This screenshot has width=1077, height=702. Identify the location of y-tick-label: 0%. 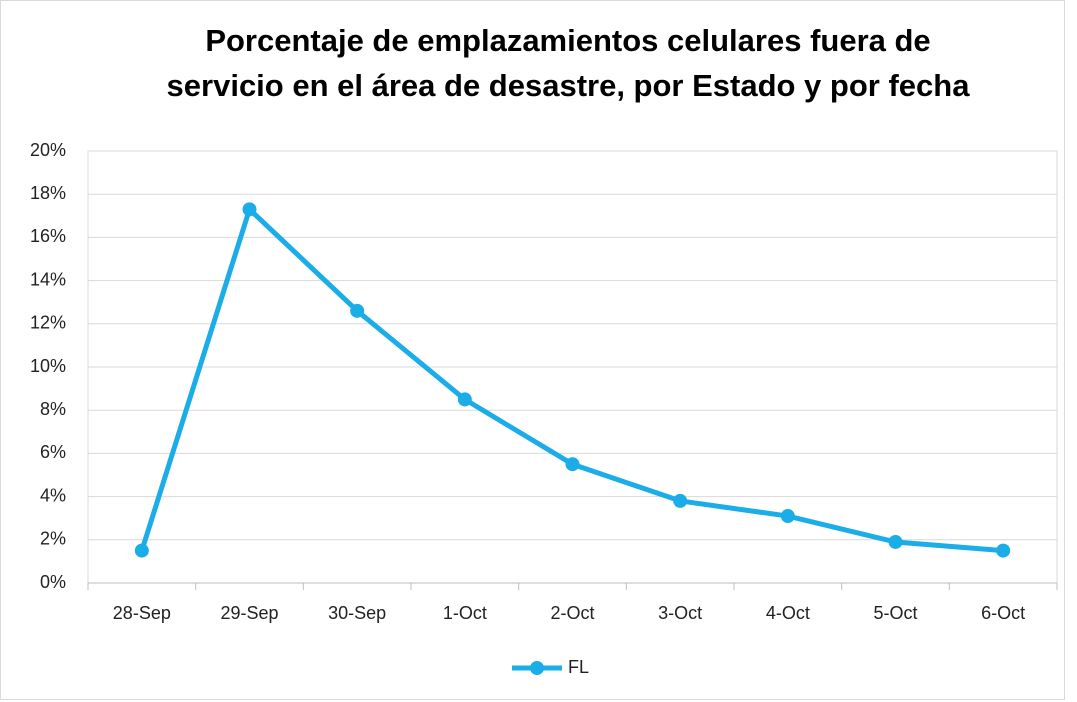
(53, 582).